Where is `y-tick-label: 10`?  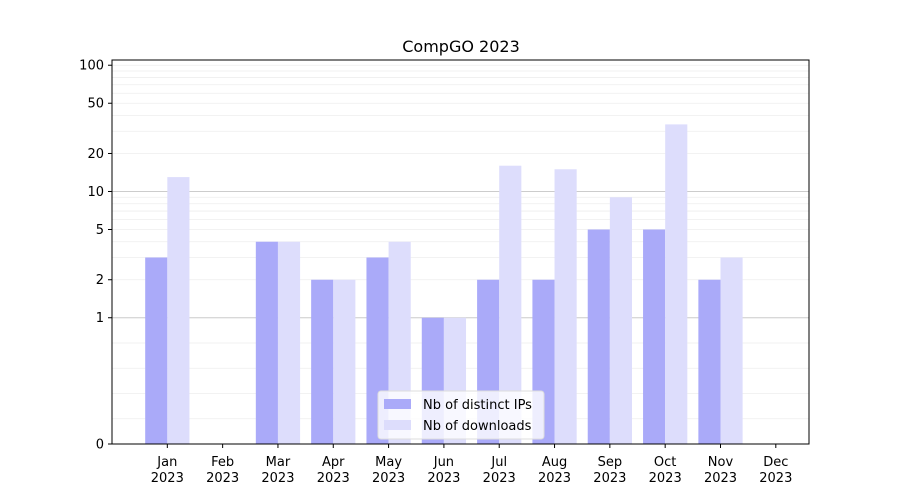 y-tick-label: 10 is located at coordinates (95, 192).